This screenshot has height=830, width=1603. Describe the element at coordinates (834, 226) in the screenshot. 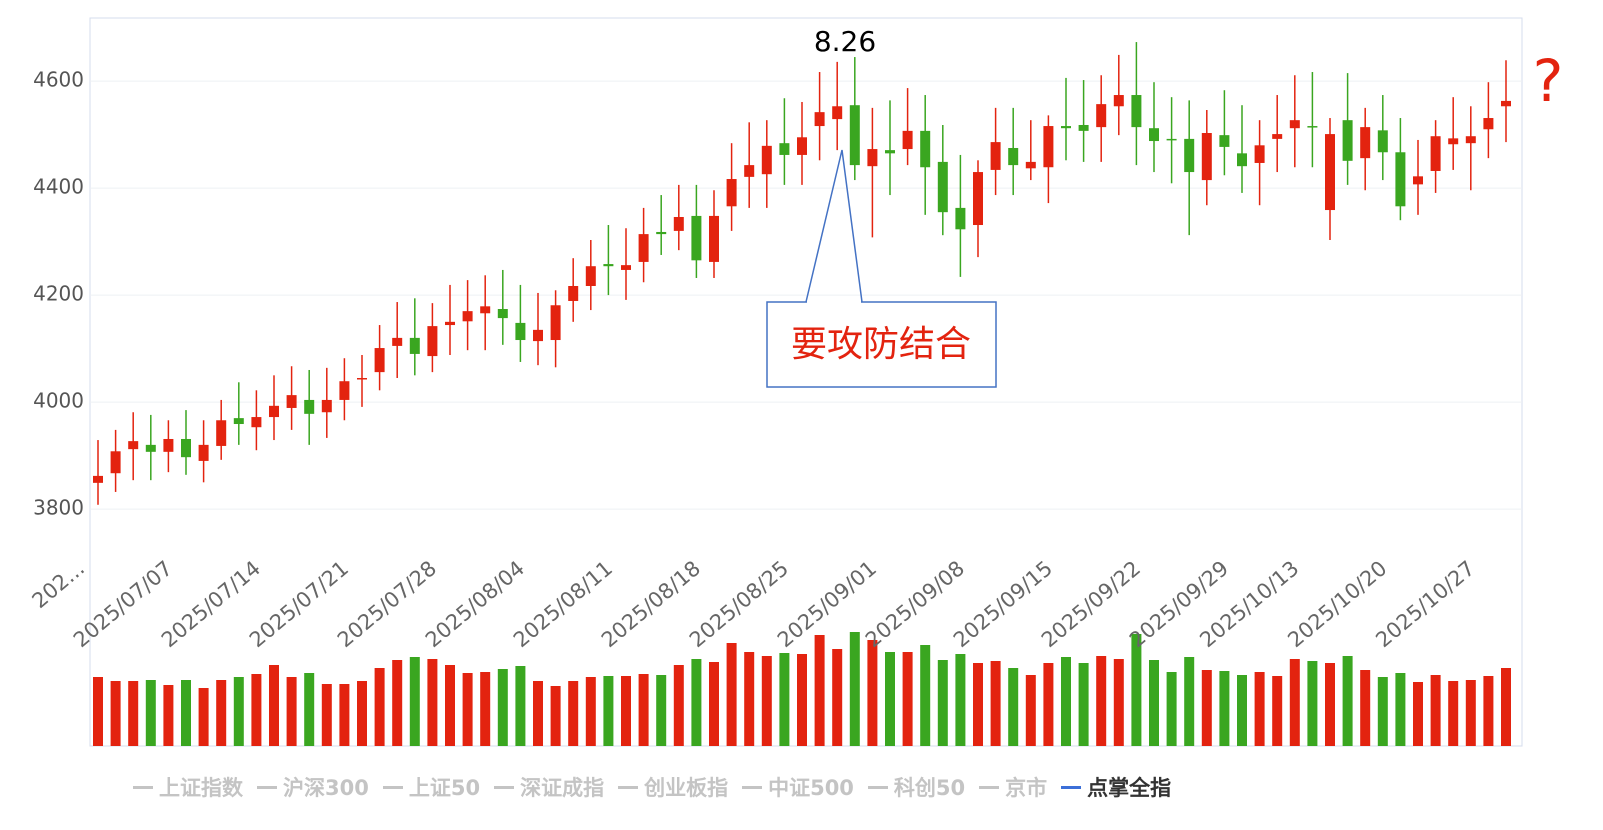

I see `callout-pointer` at that location.